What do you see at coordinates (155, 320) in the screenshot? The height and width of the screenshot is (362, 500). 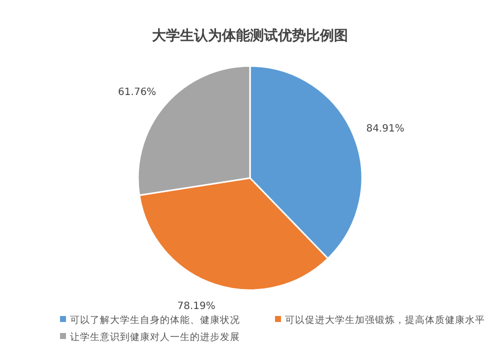 I see `legend-label: 可以了解大学生自身的体能、健康状况` at bounding box center [155, 320].